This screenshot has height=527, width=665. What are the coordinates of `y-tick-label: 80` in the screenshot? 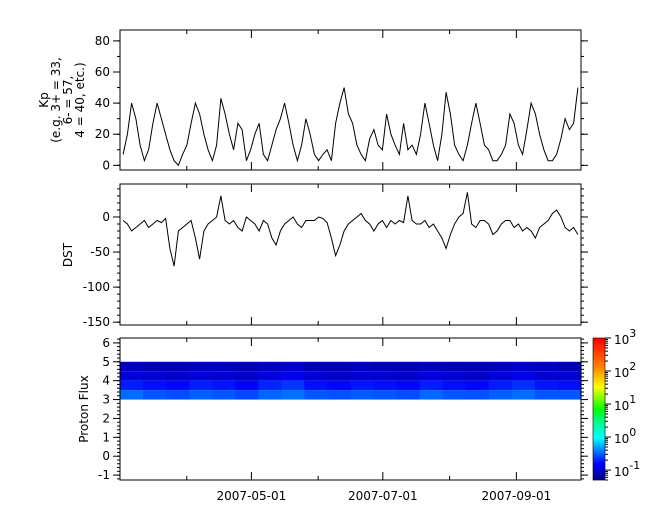 It's located at (102, 41).